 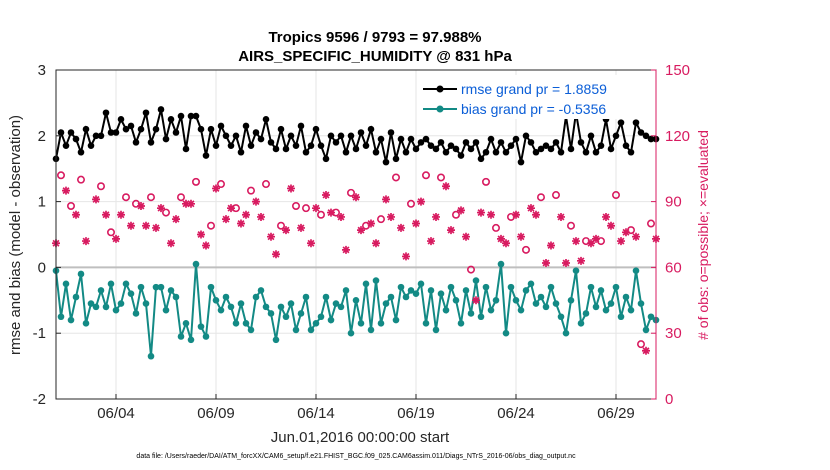 What do you see at coordinates (440, 89) in the screenshot?
I see `legend-rmse-marker` at bounding box center [440, 89].